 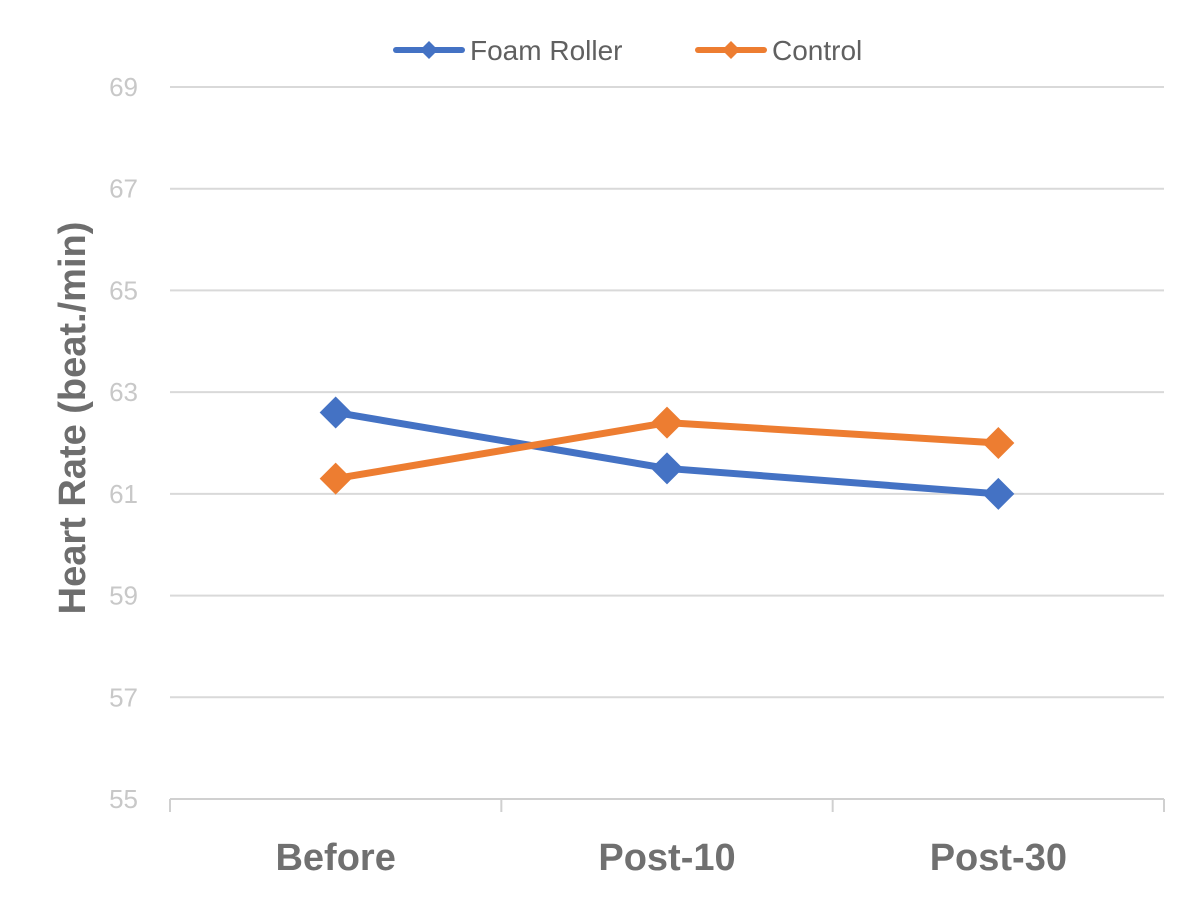 I want to click on data-point-control-before, so click(x=335, y=478).